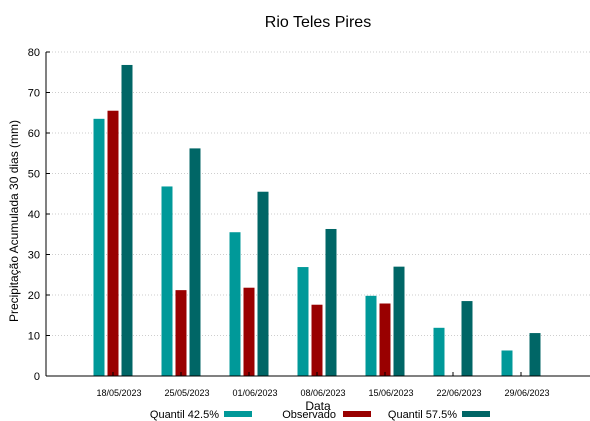 The height and width of the screenshot is (421, 590). What do you see at coordinates (34, 256) in the screenshot?
I see `y-tick-label: 30` at bounding box center [34, 256].